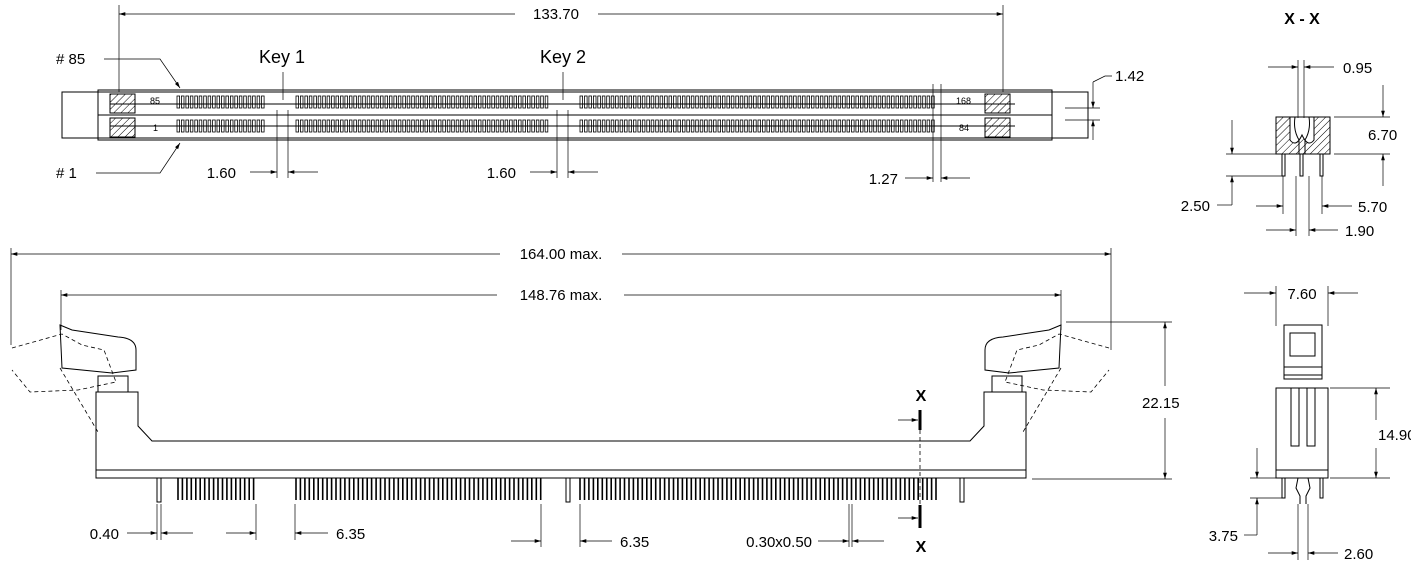 The image size is (1411, 564). What do you see at coordinates (1161, 403) in the screenshot?
I see `front-height-dim: 22.15` at bounding box center [1161, 403].